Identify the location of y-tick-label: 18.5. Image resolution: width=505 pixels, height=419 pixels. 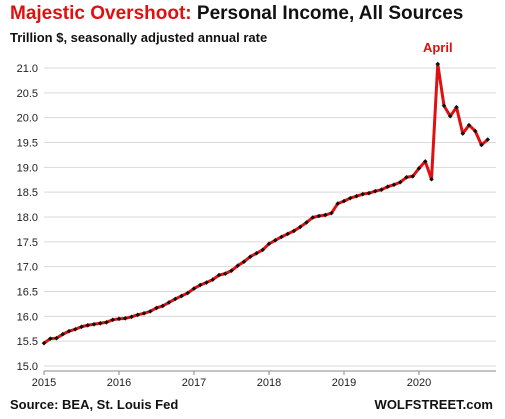
(27, 193).